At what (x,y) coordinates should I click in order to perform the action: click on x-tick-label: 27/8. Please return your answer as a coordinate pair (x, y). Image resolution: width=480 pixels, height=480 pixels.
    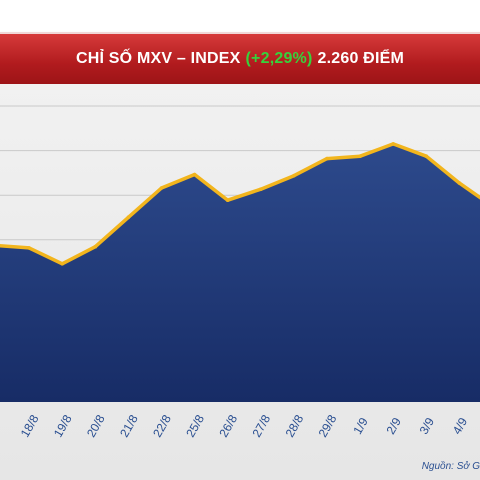
    Looking at the image, I should click on (261, 426).